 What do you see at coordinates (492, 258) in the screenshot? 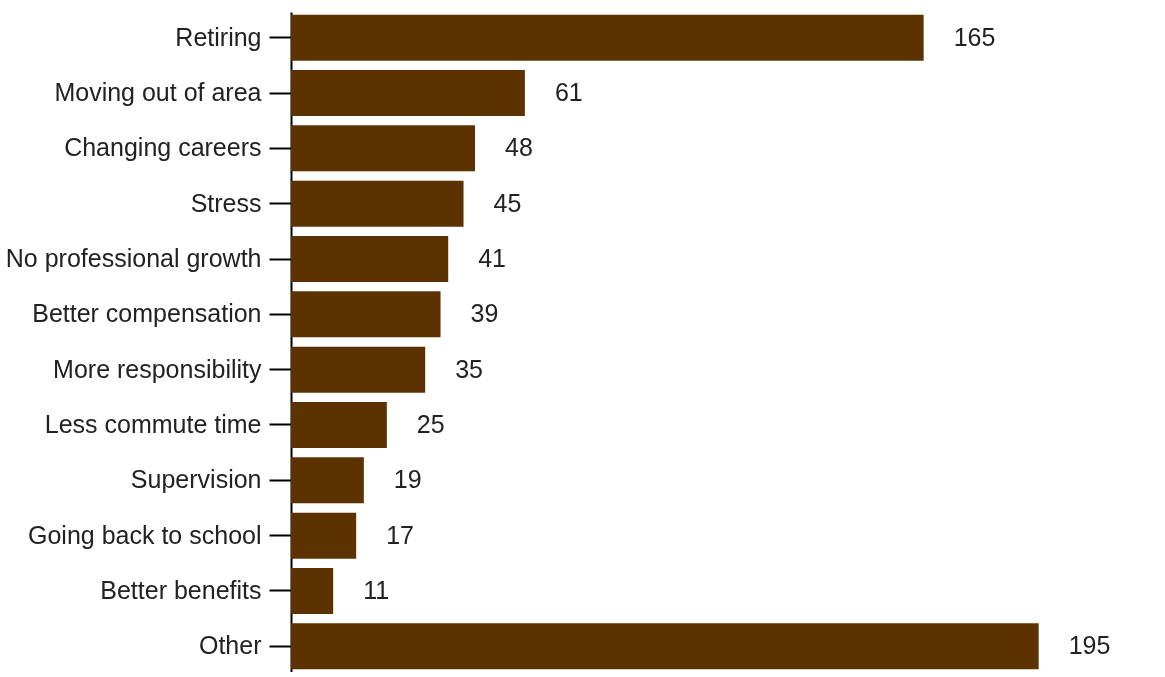
I see `data-label: 41` at bounding box center [492, 258].